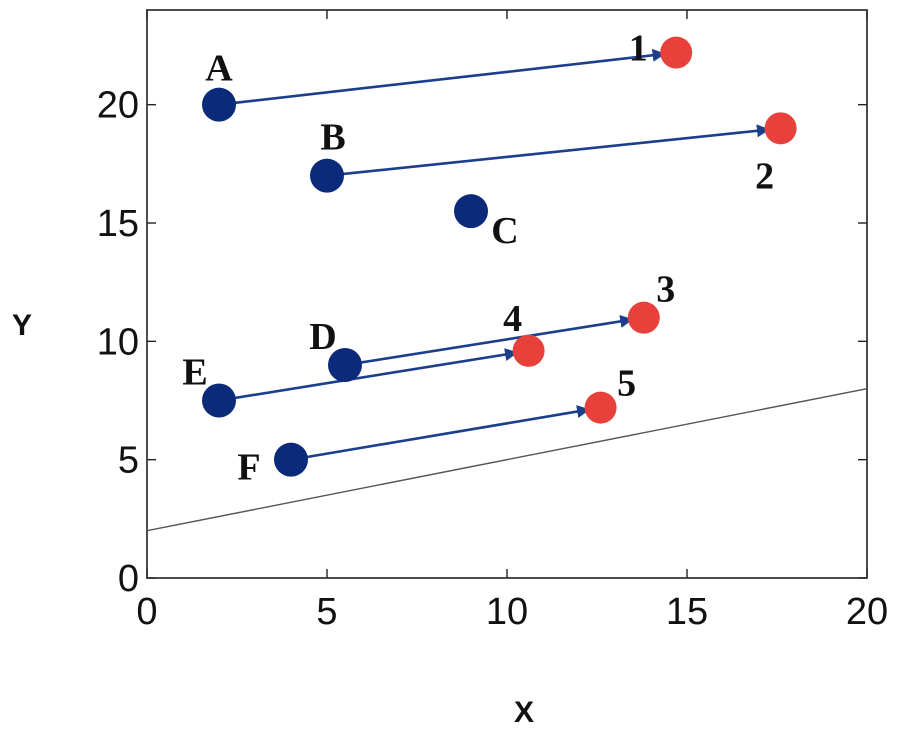  Describe the element at coordinates (626, 384) in the screenshot. I see `target-label-5: 5` at that location.